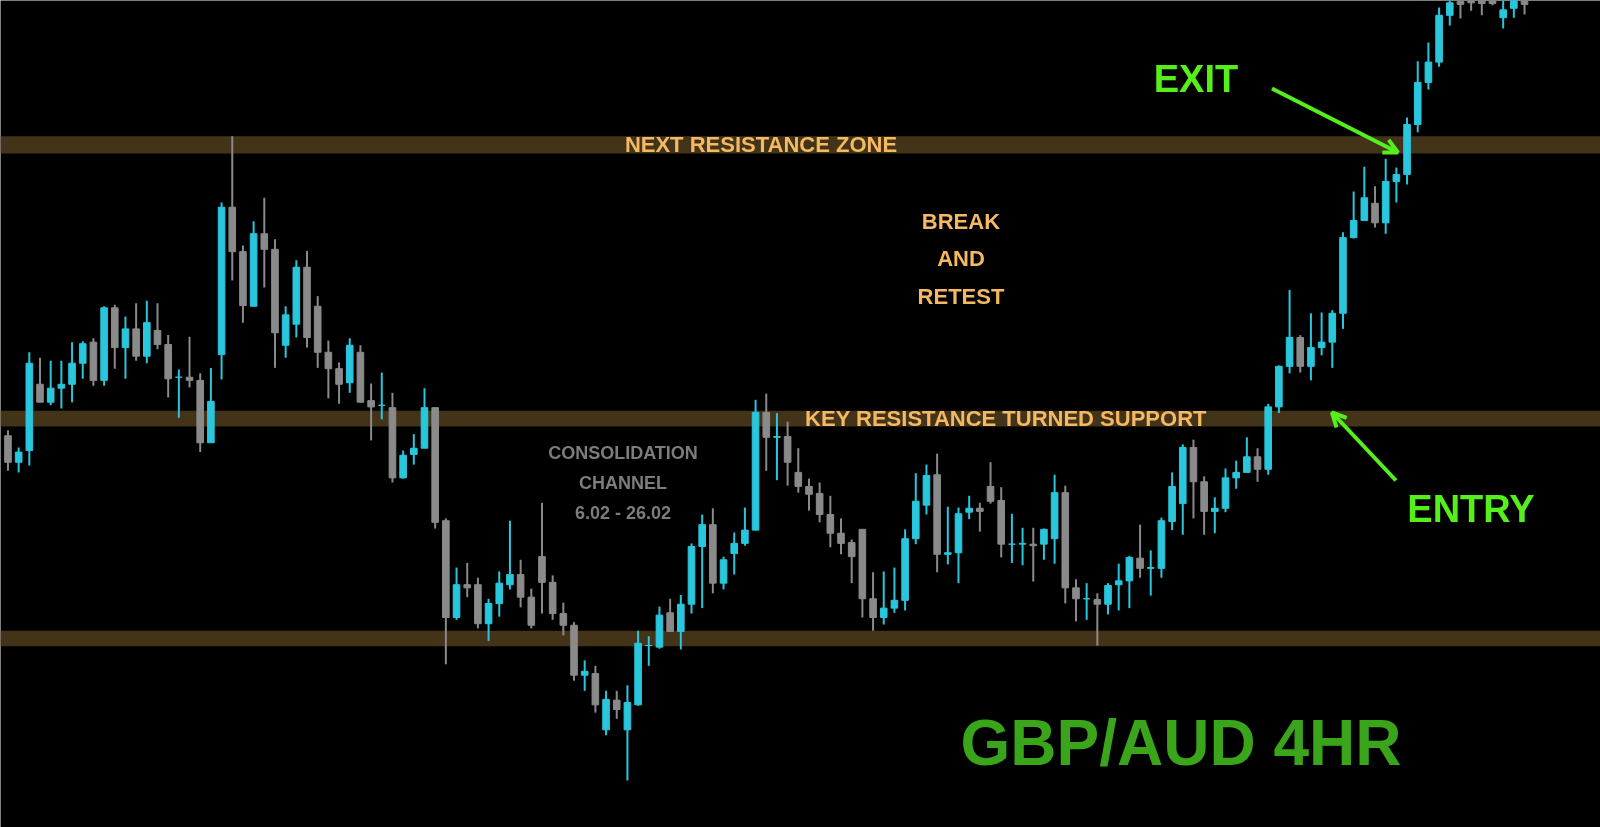 This screenshot has width=1600, height=827. What do you see at coordinates (761, 145) in the screenshot?
I see `band-label: NEXT RESISTANCE ZONE` at bounding box center [761, 145].